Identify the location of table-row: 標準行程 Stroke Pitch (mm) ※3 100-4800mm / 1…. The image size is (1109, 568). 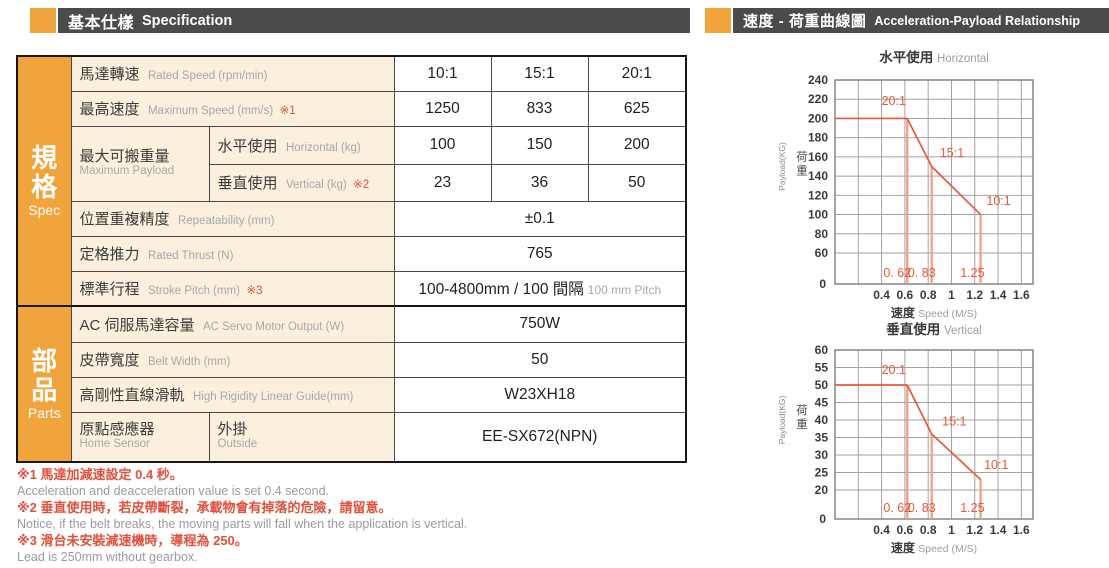
(352, 288).